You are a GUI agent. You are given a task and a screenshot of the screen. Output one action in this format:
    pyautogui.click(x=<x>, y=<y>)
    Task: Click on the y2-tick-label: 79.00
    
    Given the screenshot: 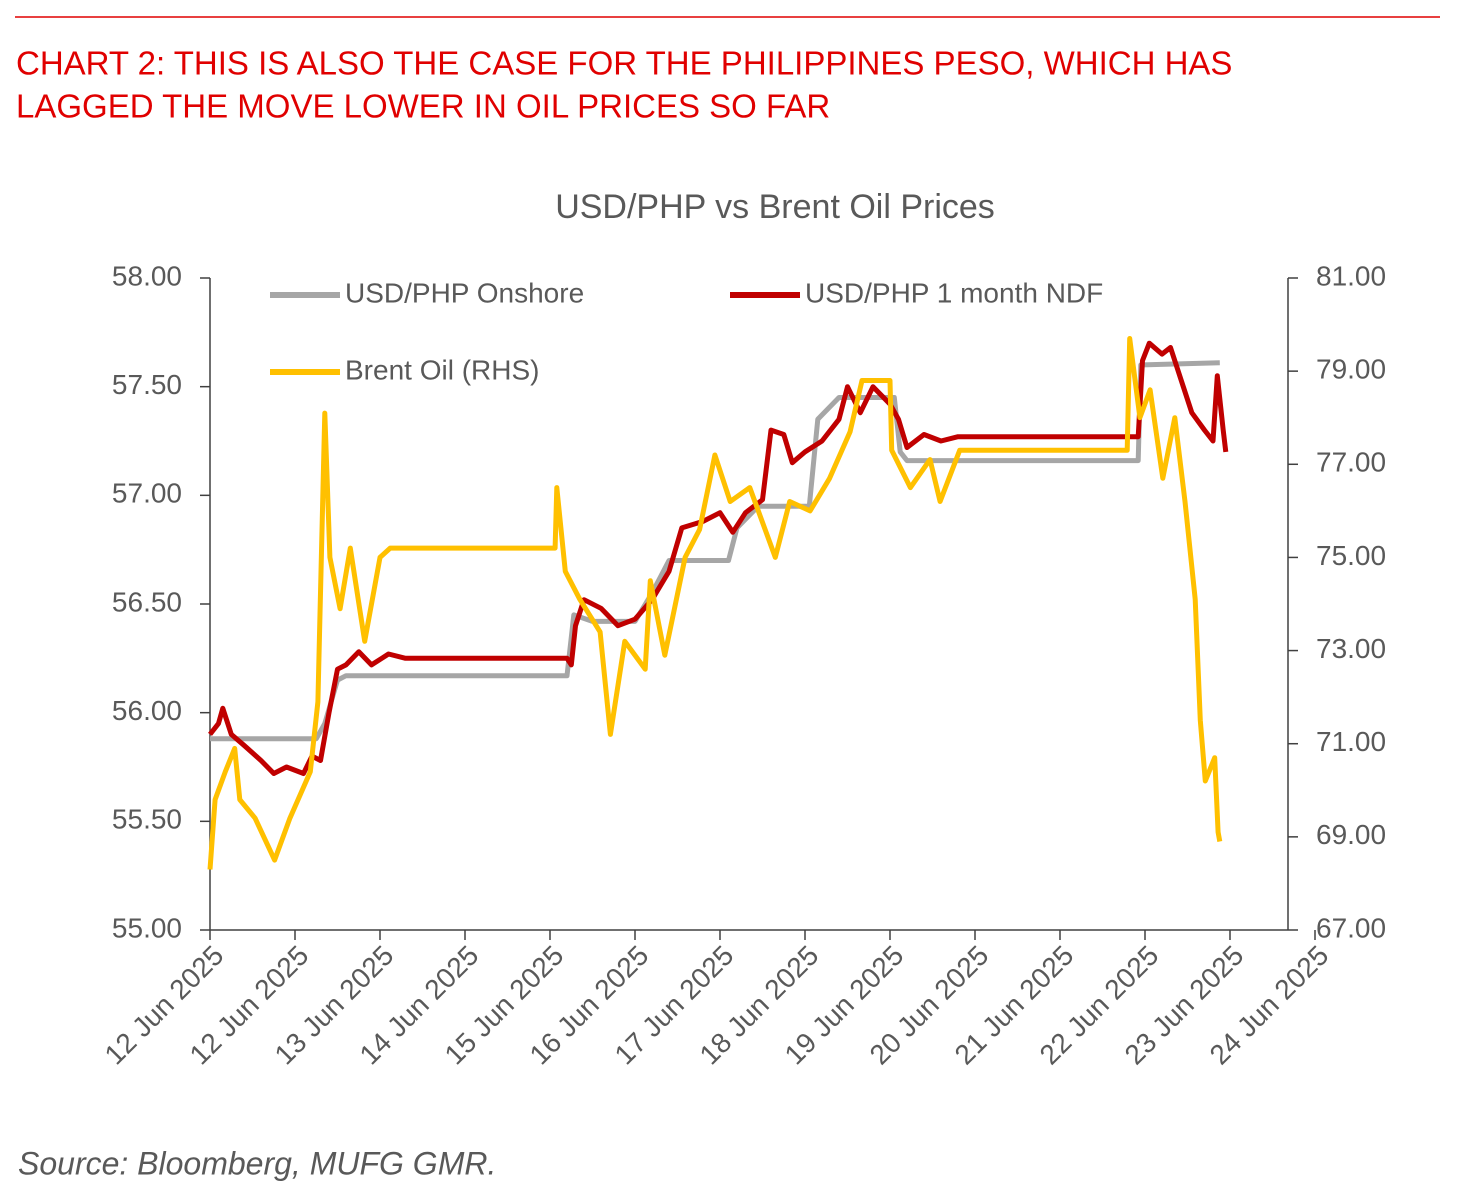 What is the action you would take?
    pyautogui.click(x=1351, y=369)
    